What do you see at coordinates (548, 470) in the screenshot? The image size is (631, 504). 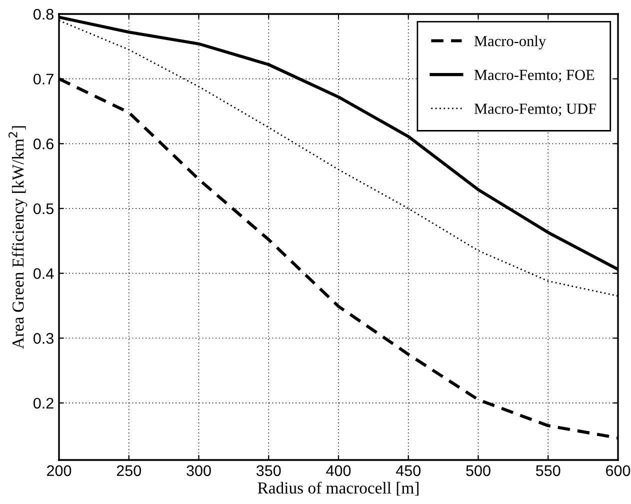 I see `x-tick-label: 550` at bounding box center [548, 470].